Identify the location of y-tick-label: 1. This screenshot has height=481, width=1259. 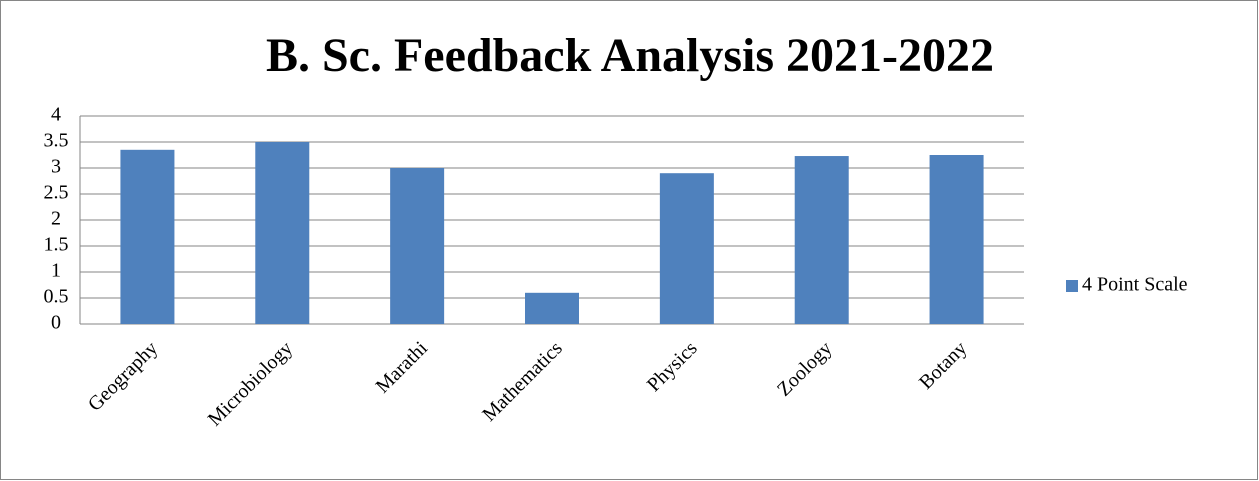
(56, 271).